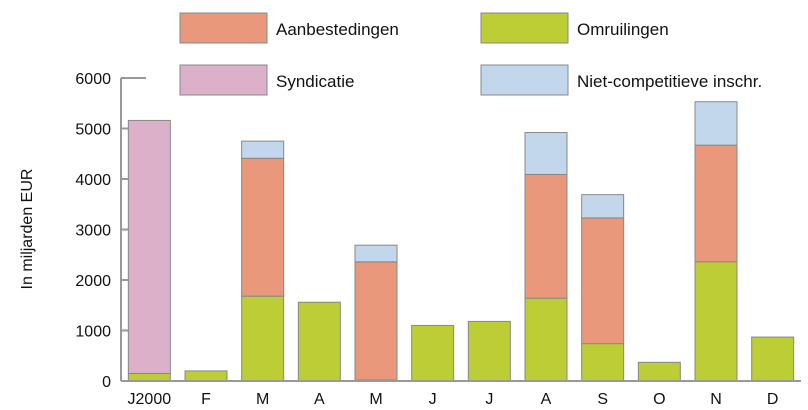 The height and width of the screenshot is (410, 808). Describe the element at coordinates (716, 399) in the screenshot. I see `x-tick-label: N` at that location.